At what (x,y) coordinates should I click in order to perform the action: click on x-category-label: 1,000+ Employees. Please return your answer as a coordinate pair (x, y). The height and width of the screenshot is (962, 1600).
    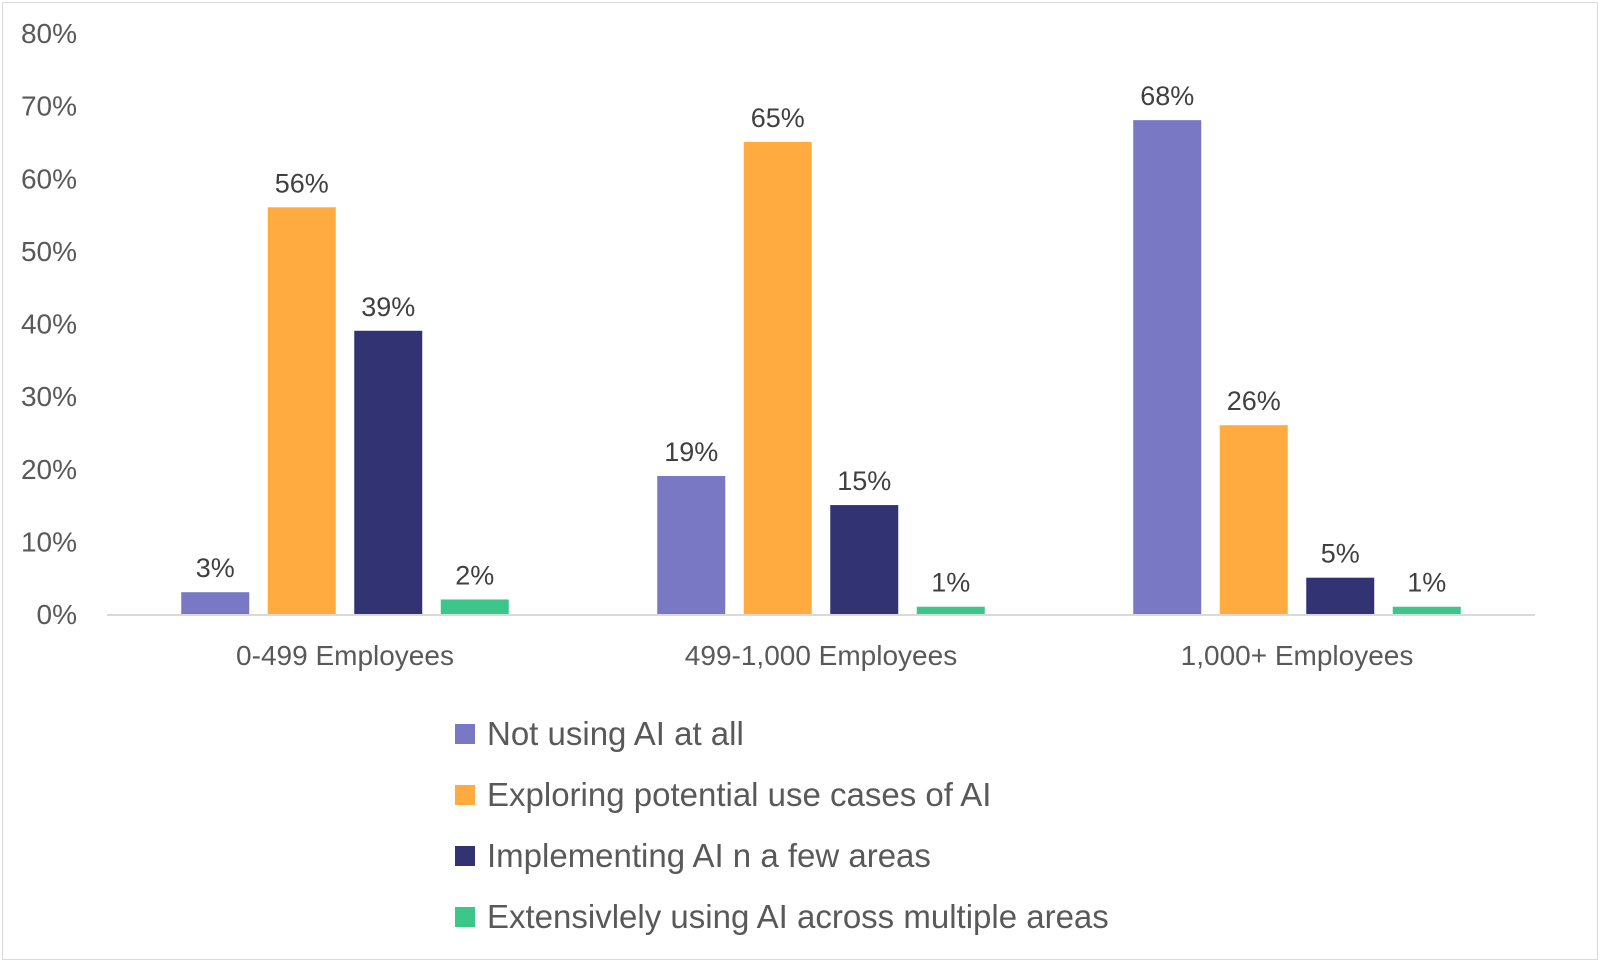
    Looking at the image, I should click on (1297, 655).